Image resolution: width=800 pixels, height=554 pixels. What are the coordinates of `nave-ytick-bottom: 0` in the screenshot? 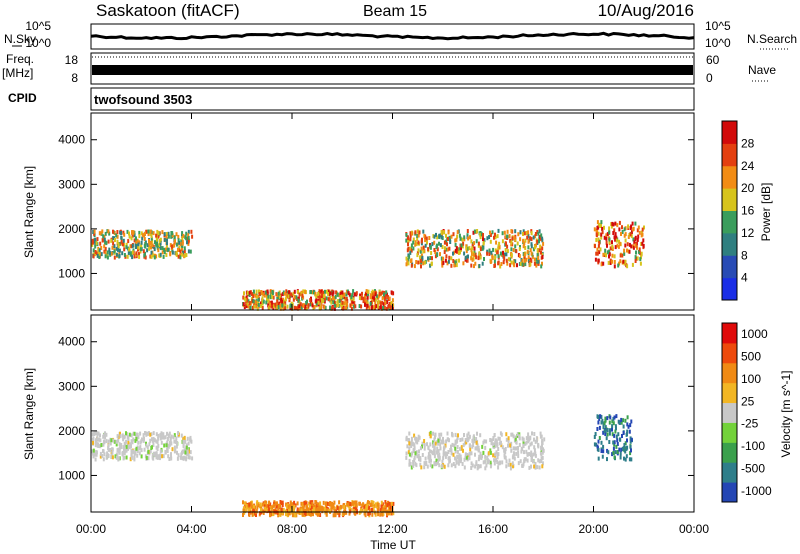 It's located at (709, 78).